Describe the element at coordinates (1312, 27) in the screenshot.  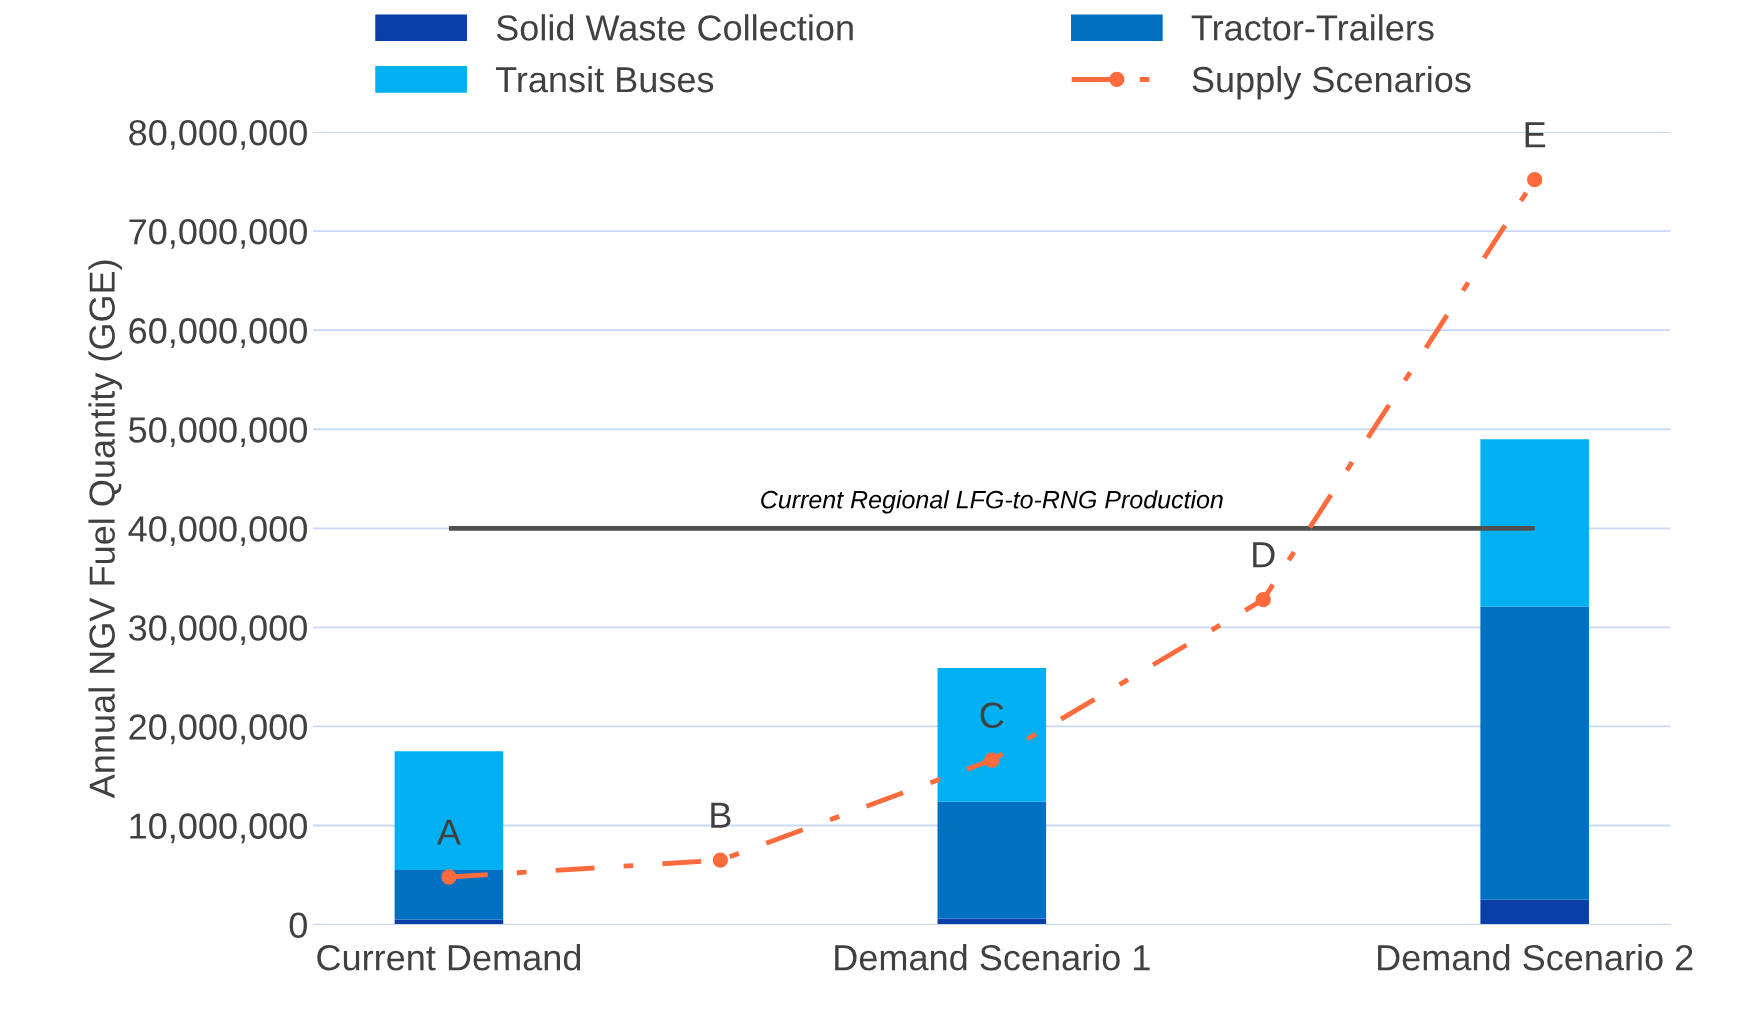
I see `legend-label: Tractor-Trailers` at that location.